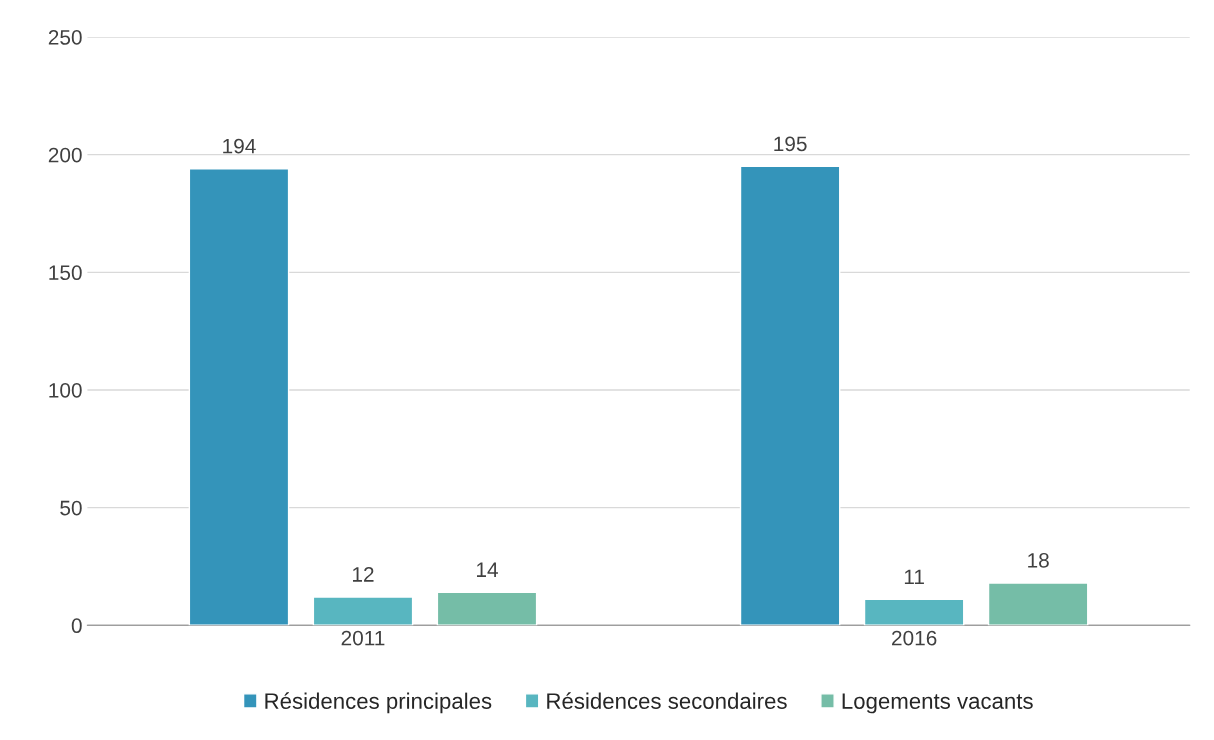  I want to click on data-label: 14, so click(487, 569).